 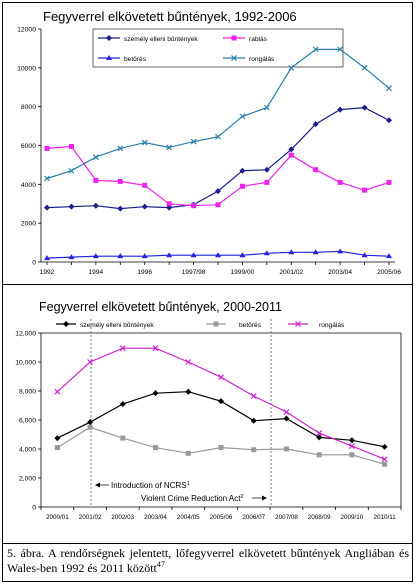 I want to click on x-tick-label: 1999/00, so click(x=243, y=272).